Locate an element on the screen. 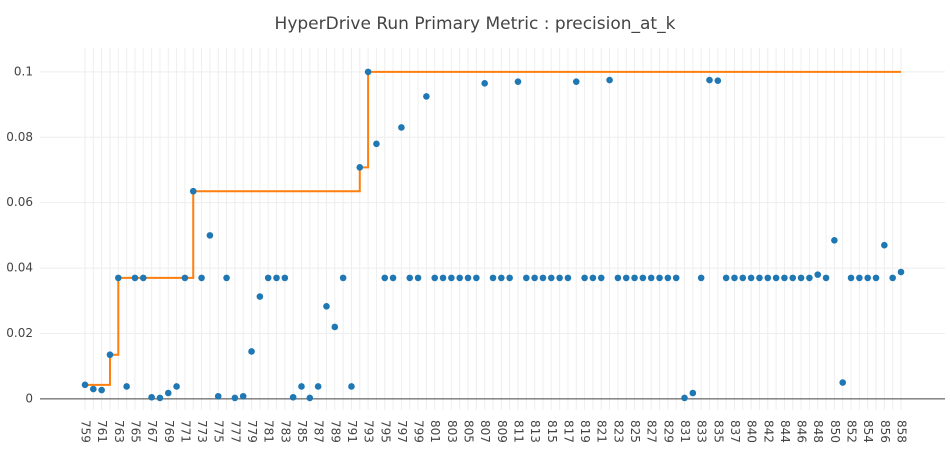 This screenshot has width=950, height=459. x-tick-label: 769 is located at coordinates (169, 431).